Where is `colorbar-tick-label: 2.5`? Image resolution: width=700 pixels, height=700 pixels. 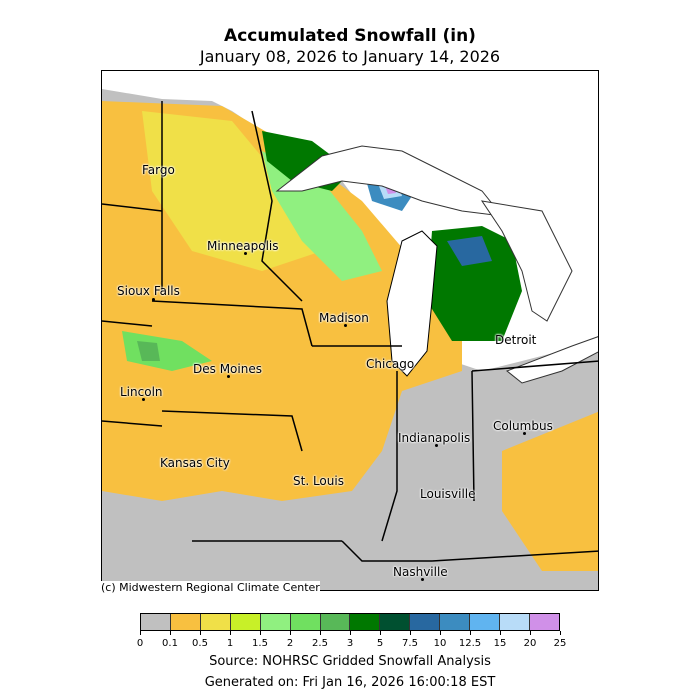
colorbar-tick-label: 2.5 is located at coordinates (320, 643).